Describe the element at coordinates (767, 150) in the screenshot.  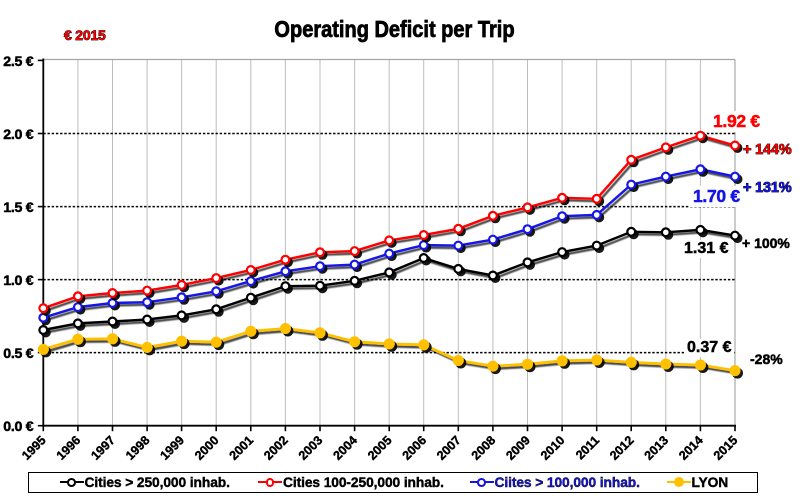
I see `svg-text: + 144%` at that location.